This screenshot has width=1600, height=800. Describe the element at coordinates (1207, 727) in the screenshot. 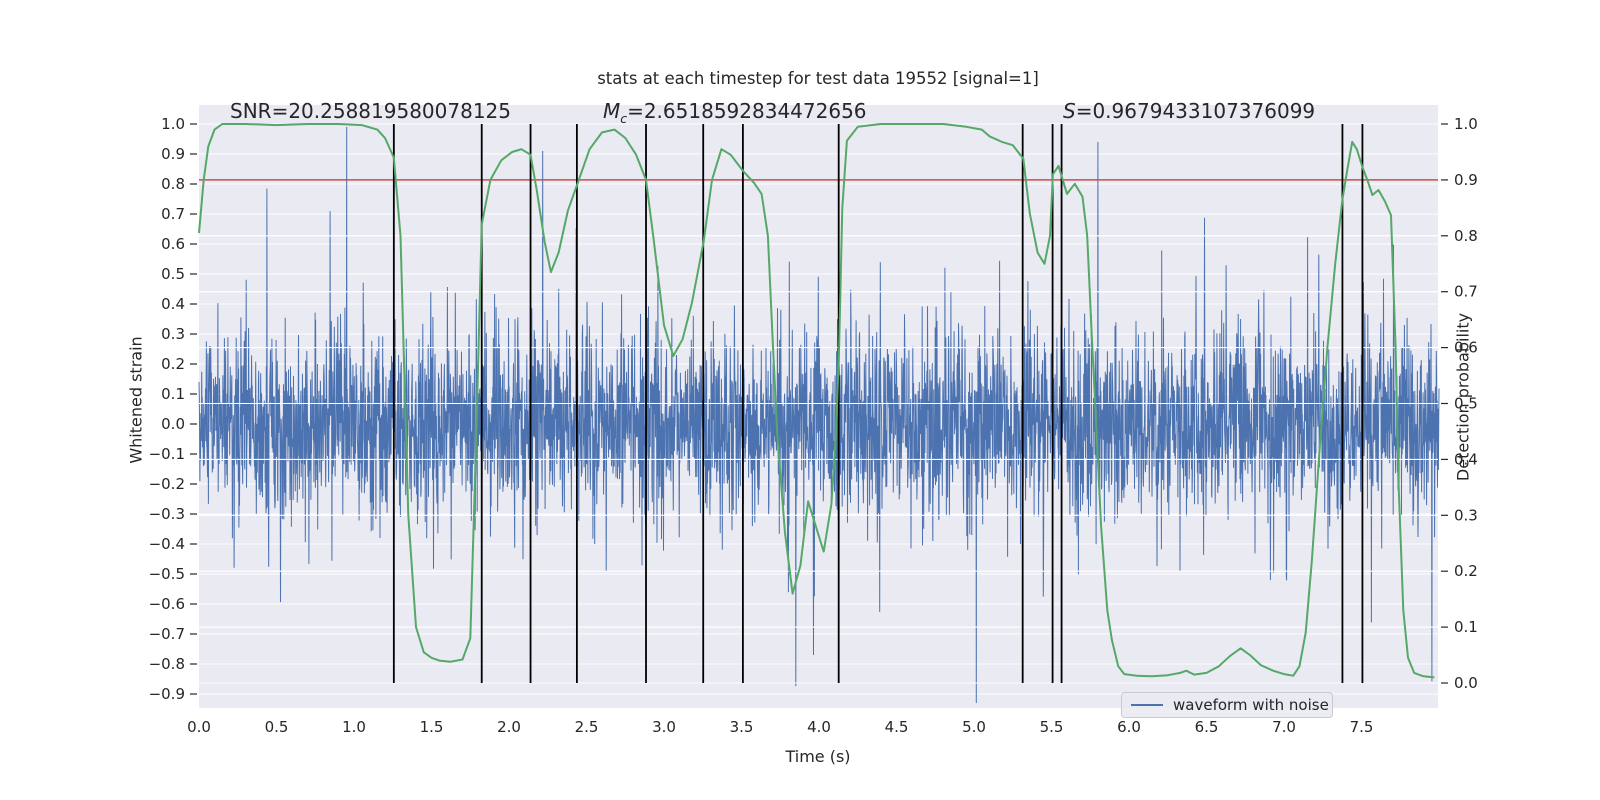

I see `x-tick-label: 6.5` at that location.